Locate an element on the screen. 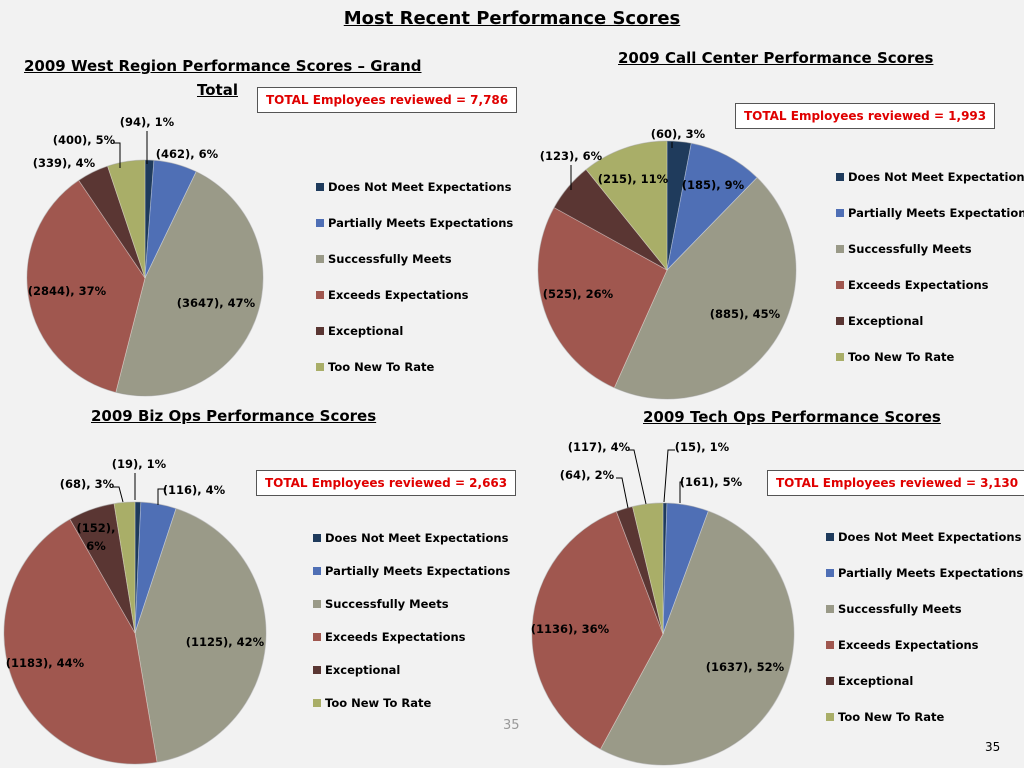 Image resolution: width=1024 pixels, height=768 pixels. total-box-tech-ops: TOTAL Employees reviewed = 3,130 is located at coordinates (895, 483).